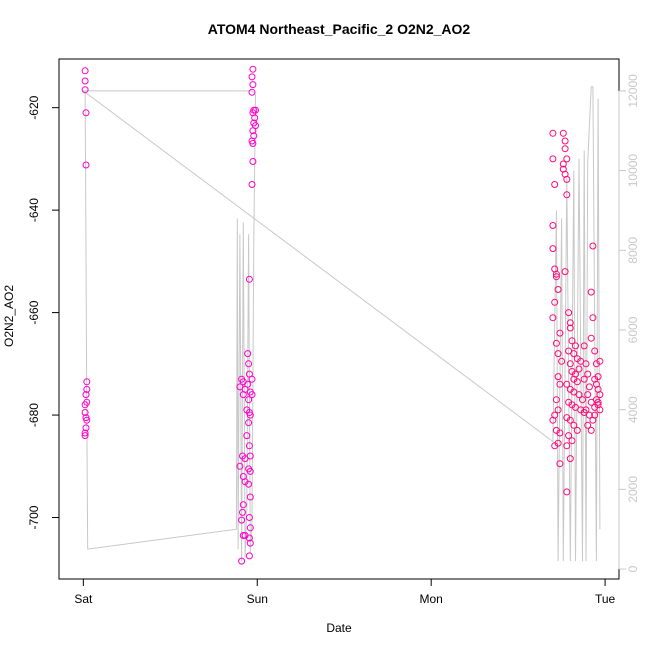  Describe the element at coordinates (34, 312) in the screenshot. I see `y-tick-label: -660` at that location.